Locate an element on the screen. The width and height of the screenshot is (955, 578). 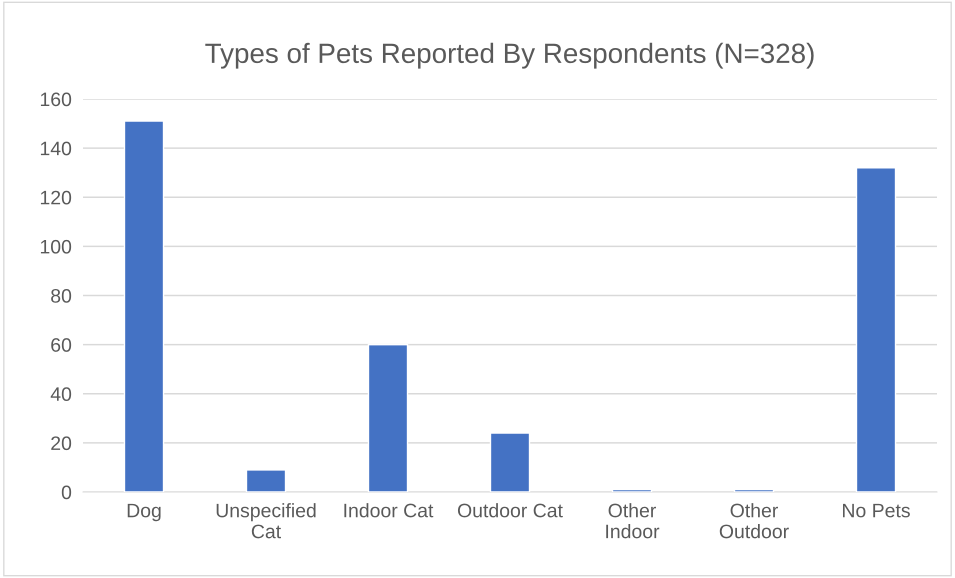
x-tick-label: Unspecified Cat is located at coordinates (266, 520).